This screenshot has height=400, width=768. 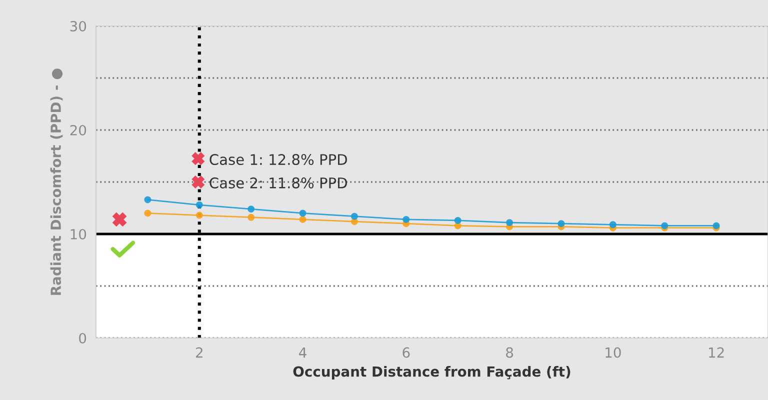 I want to click on y-tick-label: 30, so click(x=78, y=26).